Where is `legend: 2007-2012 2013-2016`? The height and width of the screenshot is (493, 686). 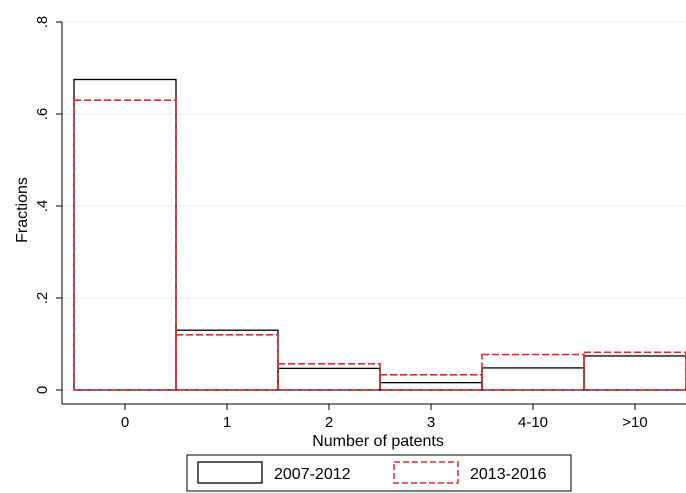
legend: 2007-2012 2013-2016 is located at coordinates (379, 473).